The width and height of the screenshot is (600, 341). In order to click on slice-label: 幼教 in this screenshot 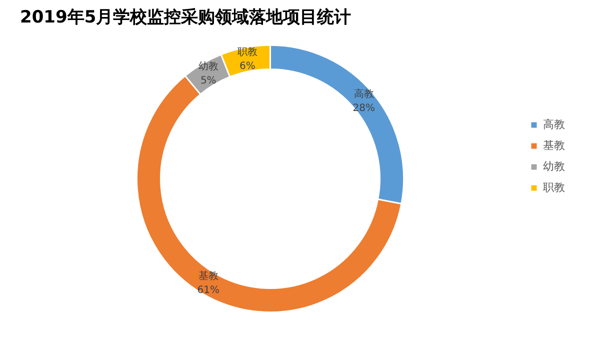, I will do `click(208, 66)`.